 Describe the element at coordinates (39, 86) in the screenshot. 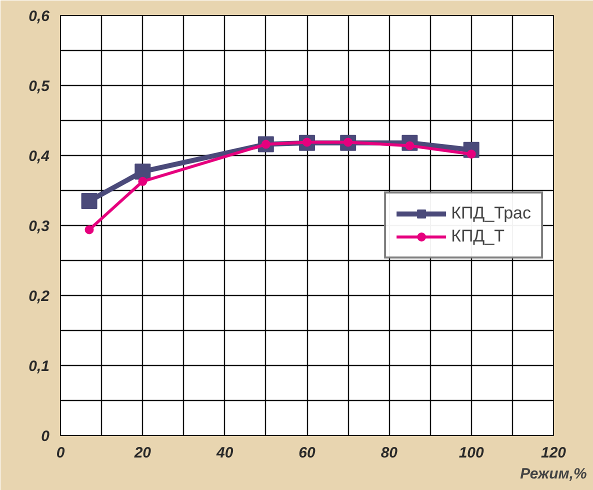

I see `y-tick-label: 0,5` at that location.